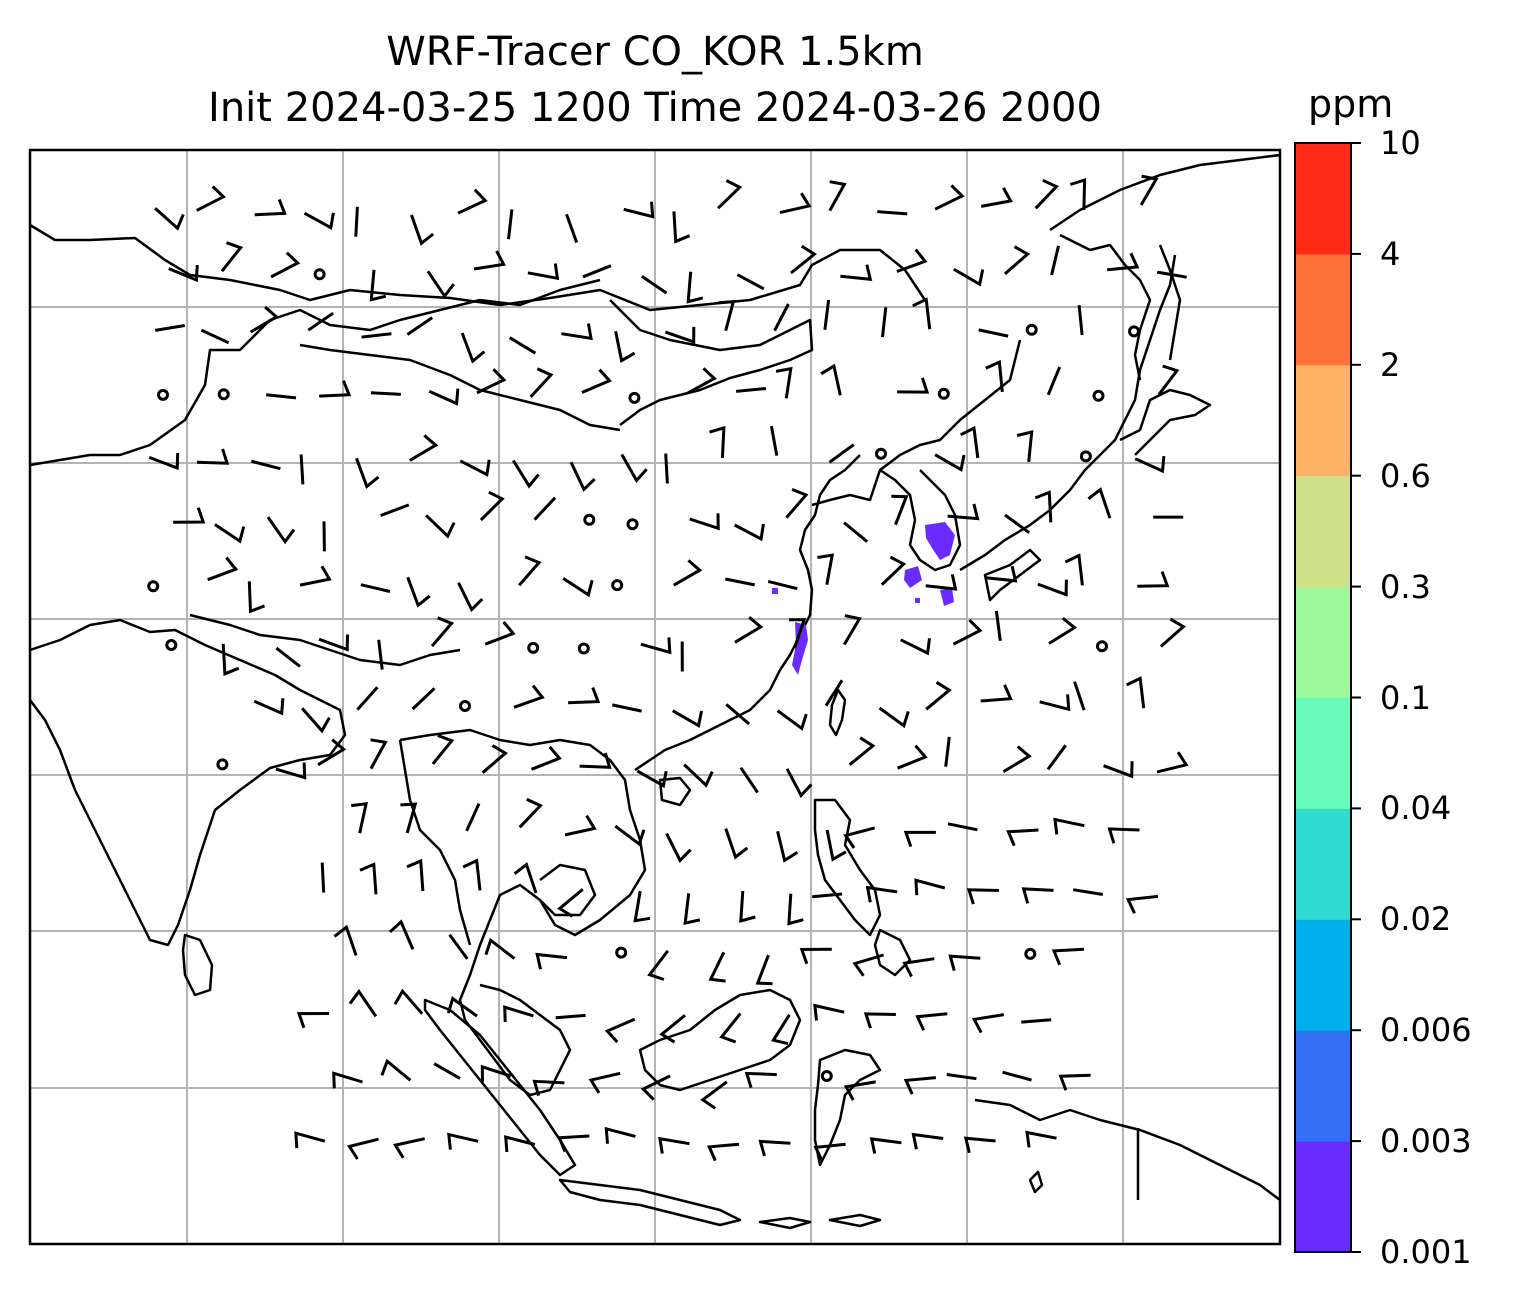 This screenshot has width=1528, height=1306. Describe the element at coordinates (1323, 697) in the screenshot. I see `colorbar-frame` at that location.